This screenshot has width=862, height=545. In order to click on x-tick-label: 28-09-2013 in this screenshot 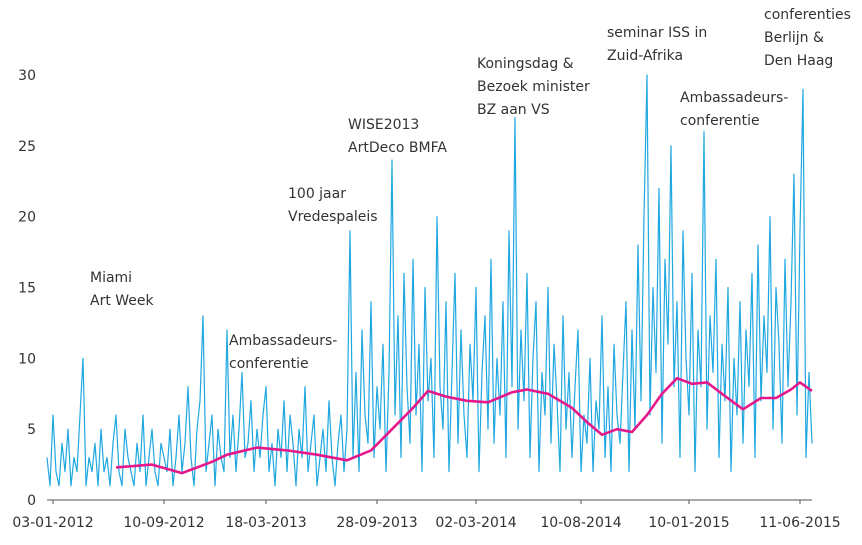, I will do `click(376, 523)`.